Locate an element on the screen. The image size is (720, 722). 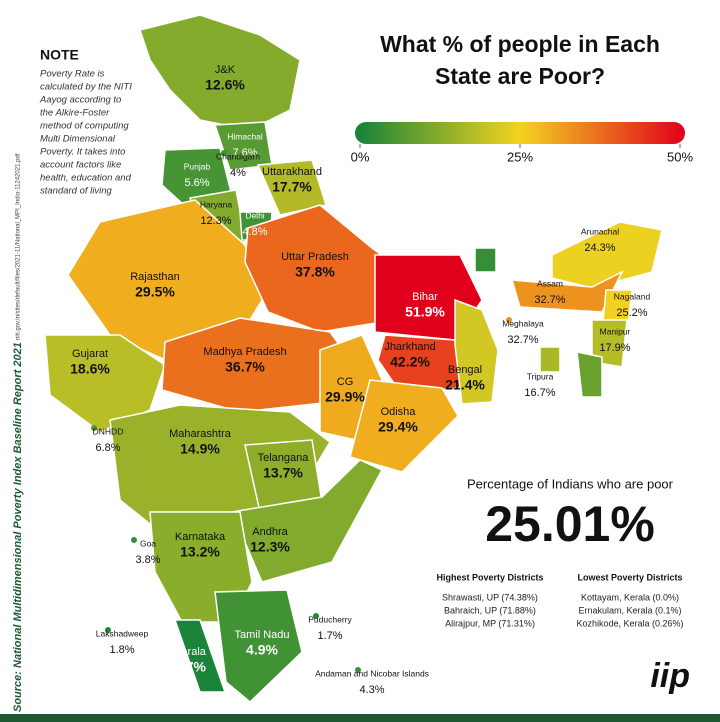
legend-tick-label: 0% is located at coordinates (360, 156).